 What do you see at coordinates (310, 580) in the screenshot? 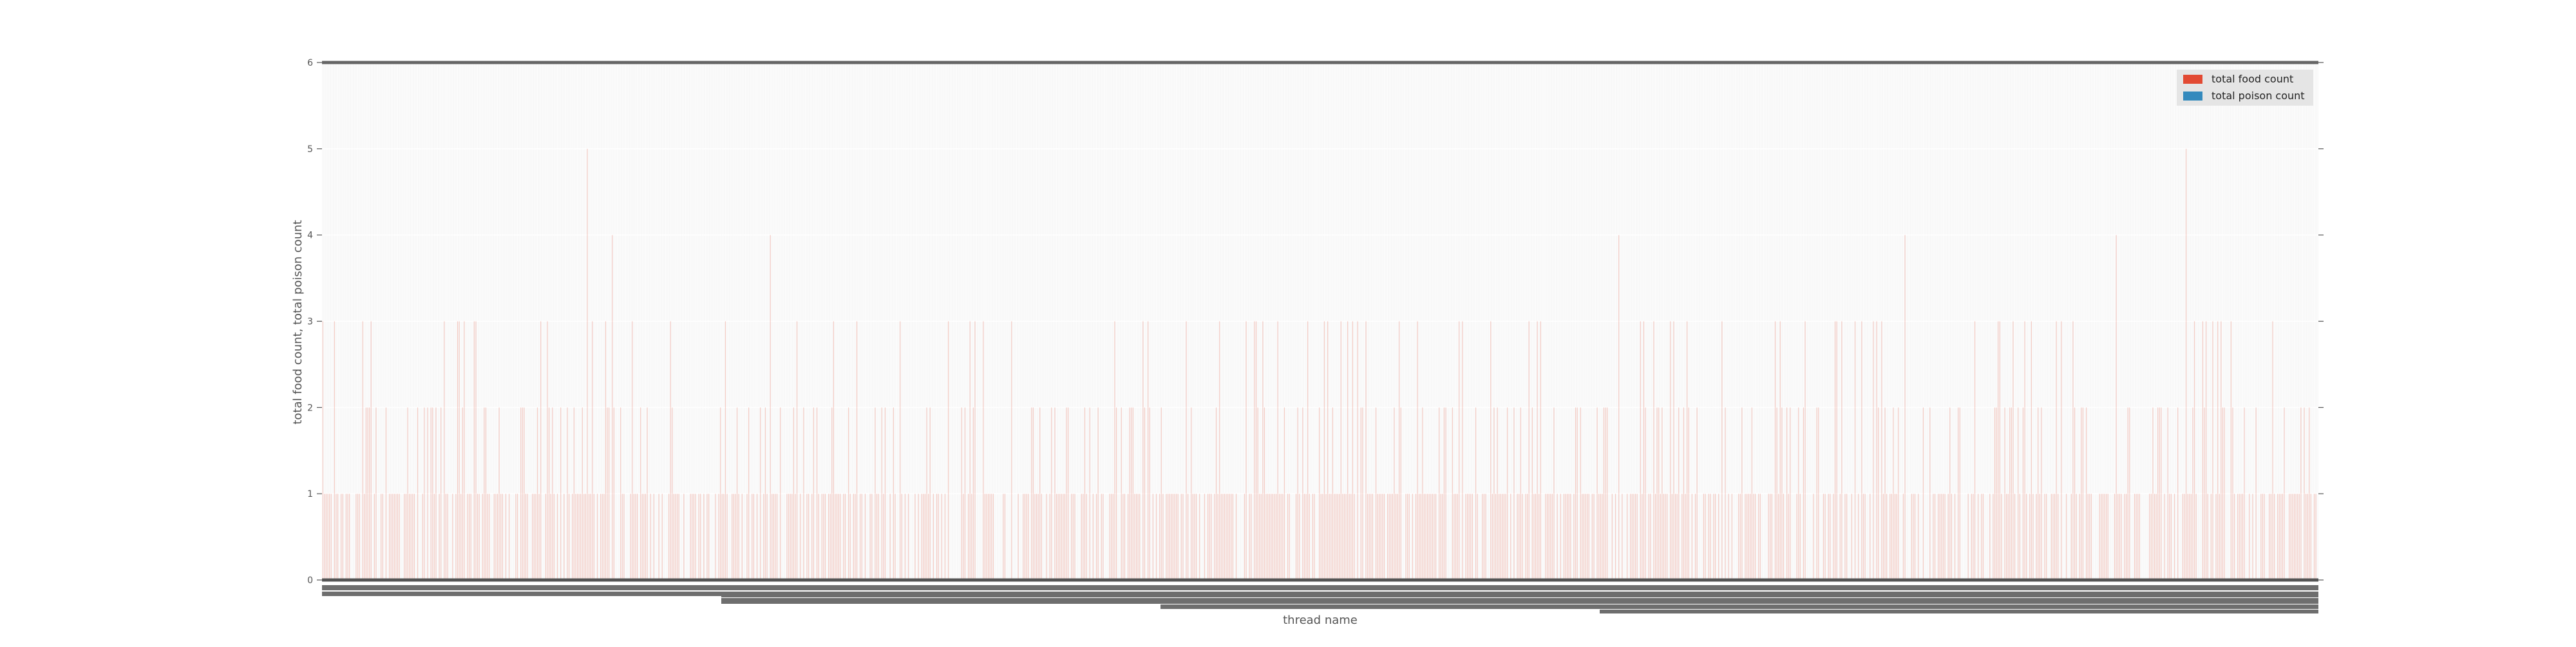
I see `y-tick-label: 0` at bounding box center [310, 580].